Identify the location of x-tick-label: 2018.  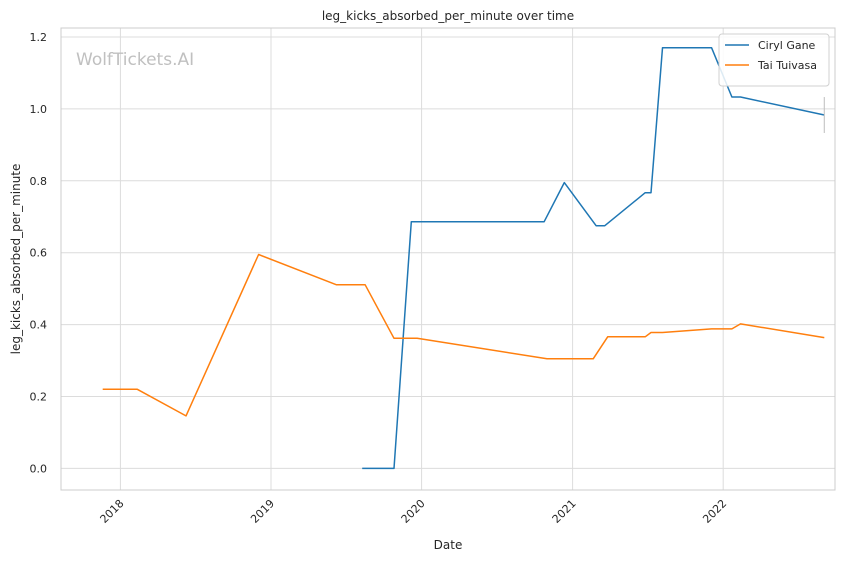
(112, 511).